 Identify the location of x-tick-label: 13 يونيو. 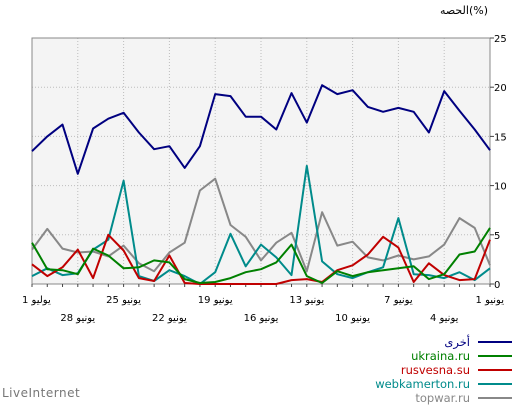
(306, 300).